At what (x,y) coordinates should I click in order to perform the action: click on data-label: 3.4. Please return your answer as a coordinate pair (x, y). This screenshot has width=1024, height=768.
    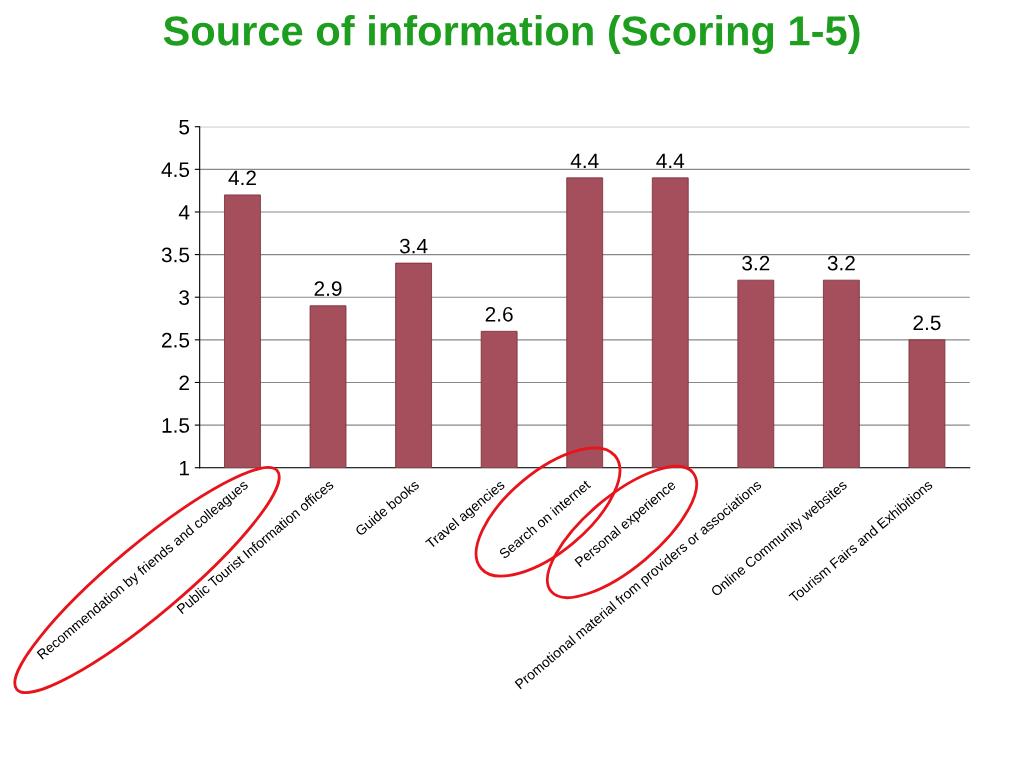
    Looking at the image, I should click on (413, 246).